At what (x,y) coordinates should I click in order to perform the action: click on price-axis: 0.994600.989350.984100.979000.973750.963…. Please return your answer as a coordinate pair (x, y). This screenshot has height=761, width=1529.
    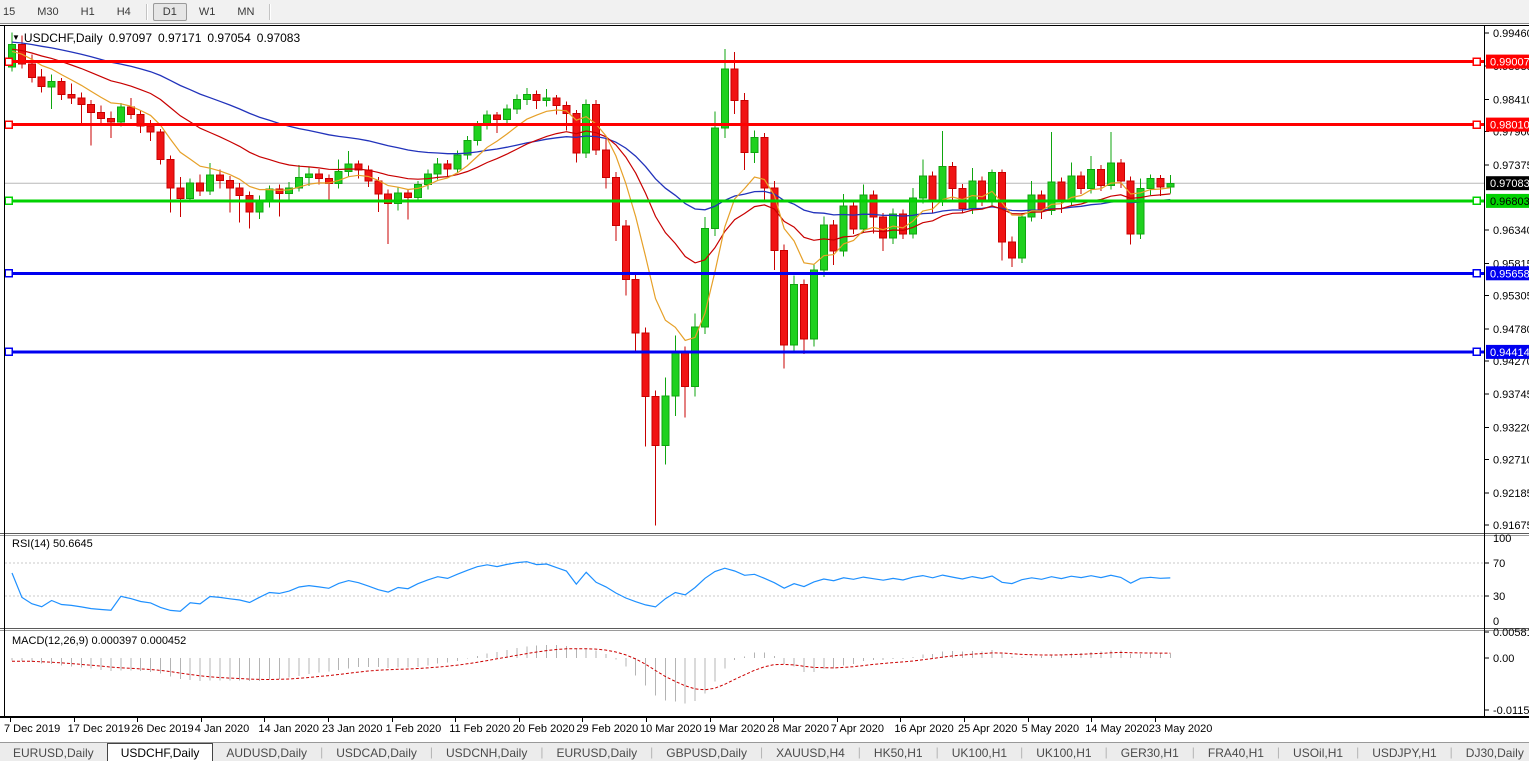
    Looking at the image, I should click on (1506, 280).